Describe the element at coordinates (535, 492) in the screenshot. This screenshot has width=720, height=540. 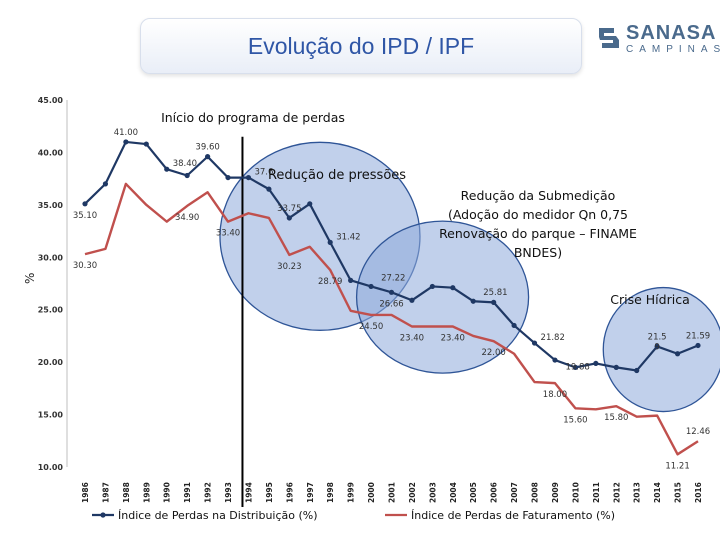
I see `x-tick-label: 2008` at that location.